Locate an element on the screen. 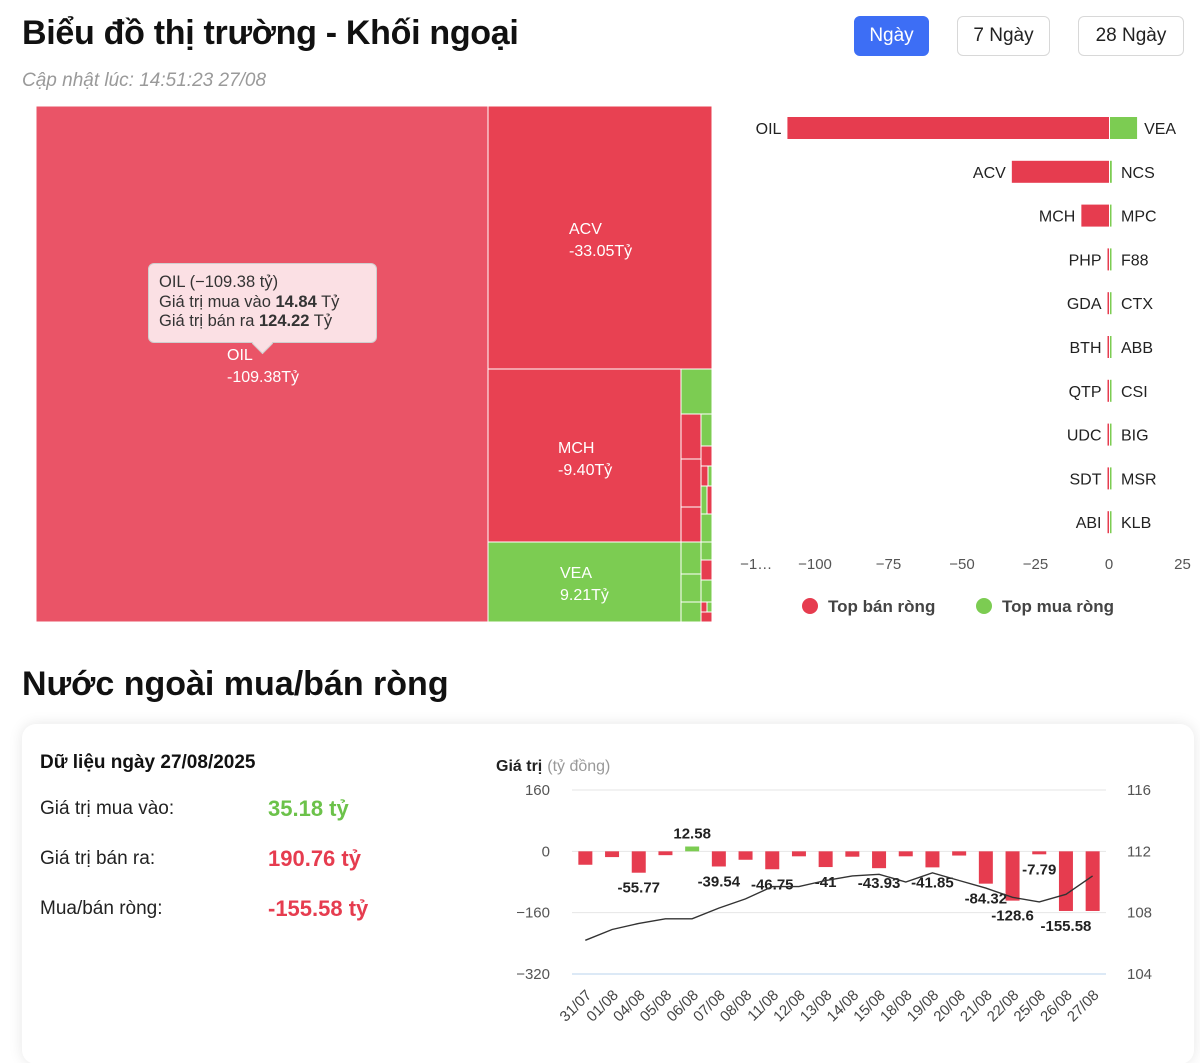  treemap-label-acv: ACV is located at coordinates (585, 229).